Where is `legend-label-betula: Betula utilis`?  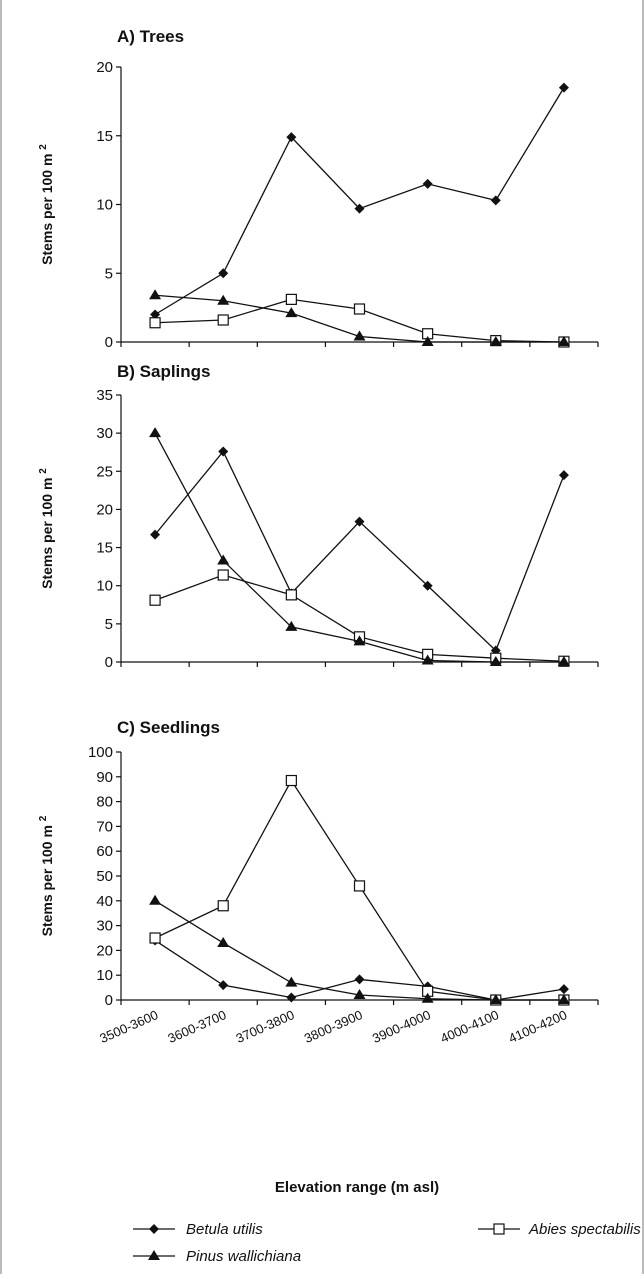
legend-label-betula: Betula utilis is located at coordinates (224, 1229).